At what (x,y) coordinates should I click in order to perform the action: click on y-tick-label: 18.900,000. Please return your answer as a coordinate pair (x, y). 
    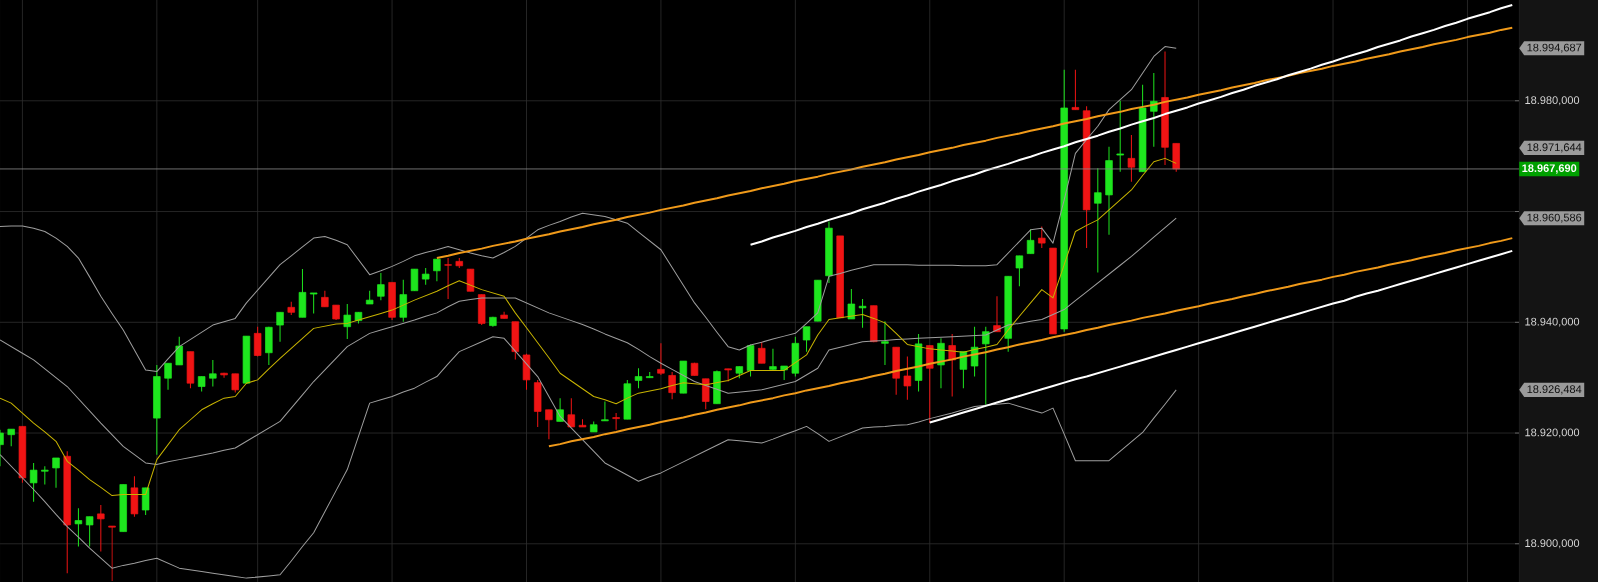
    Looking at the image, I should click on (1552, 544).